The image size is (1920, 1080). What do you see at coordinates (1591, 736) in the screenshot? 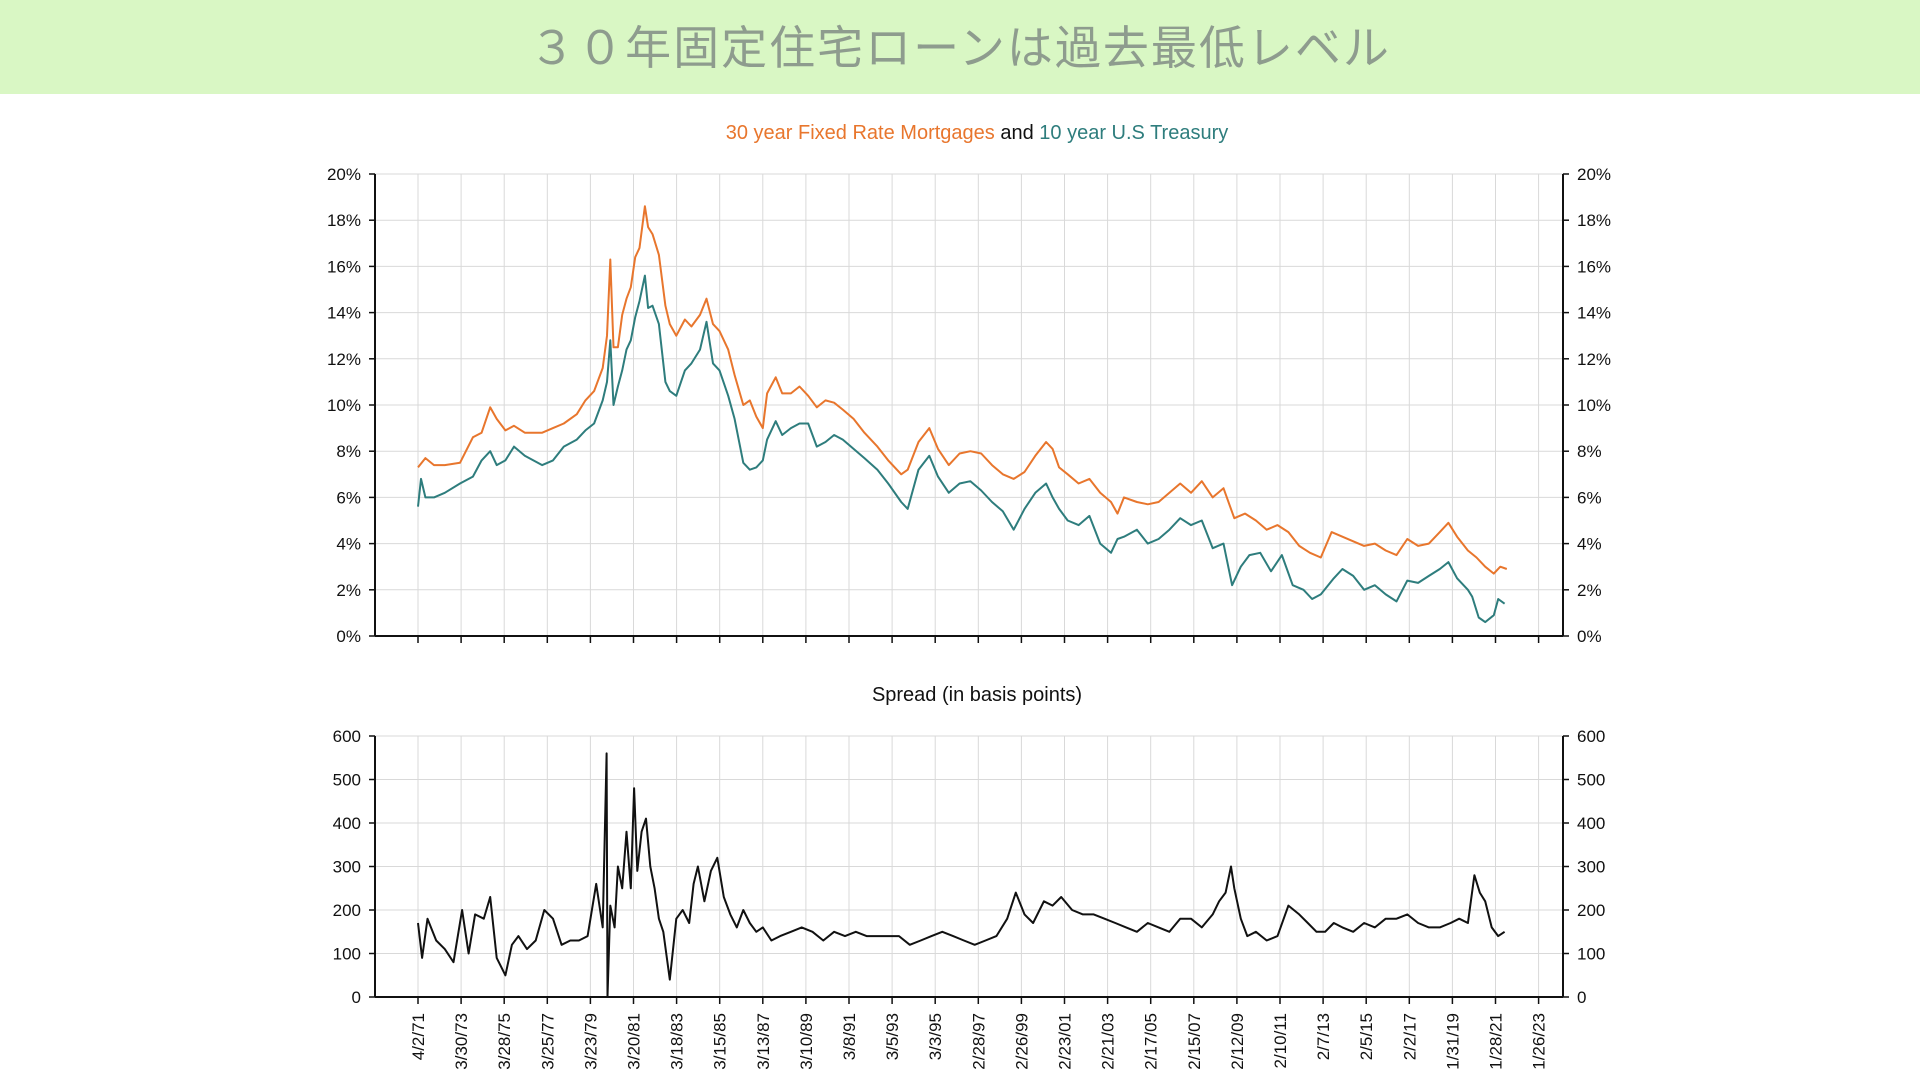
I see `y-tick-label-right: 600` at bounding box center [1591, 736].